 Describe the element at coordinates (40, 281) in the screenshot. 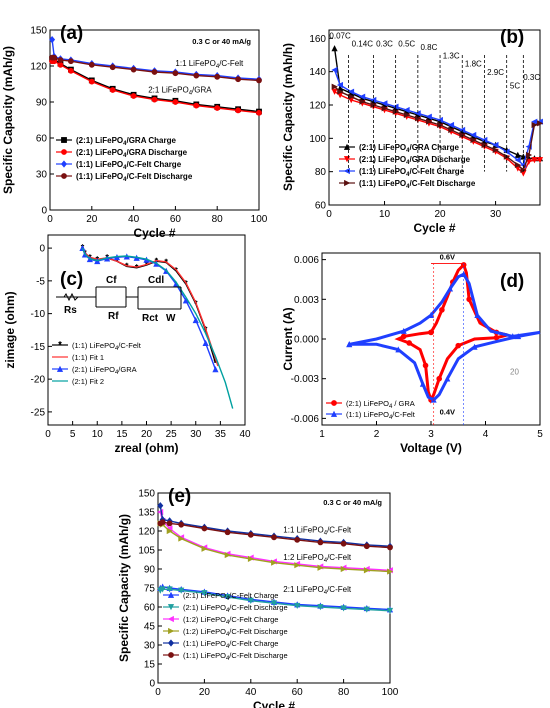

I see `y-tick-label: -5` at that location.